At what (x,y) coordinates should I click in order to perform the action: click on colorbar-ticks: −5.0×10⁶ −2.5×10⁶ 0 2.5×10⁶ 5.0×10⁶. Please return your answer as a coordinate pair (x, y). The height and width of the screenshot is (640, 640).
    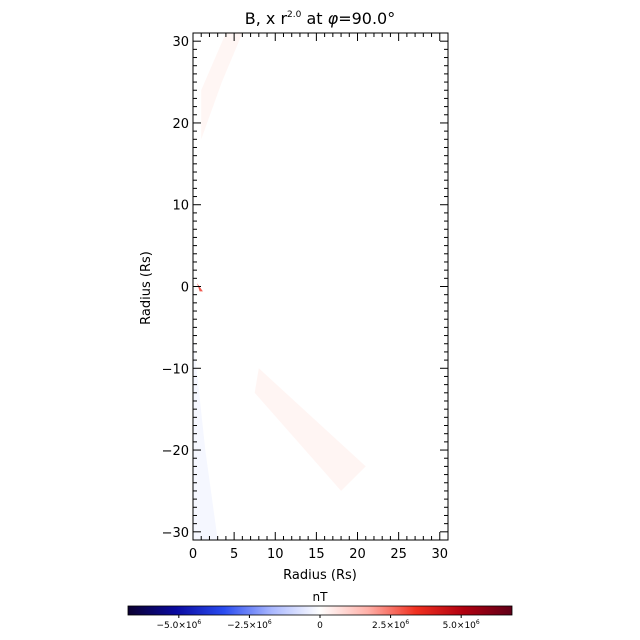
    Looking at the image, I should click on (318, 623).